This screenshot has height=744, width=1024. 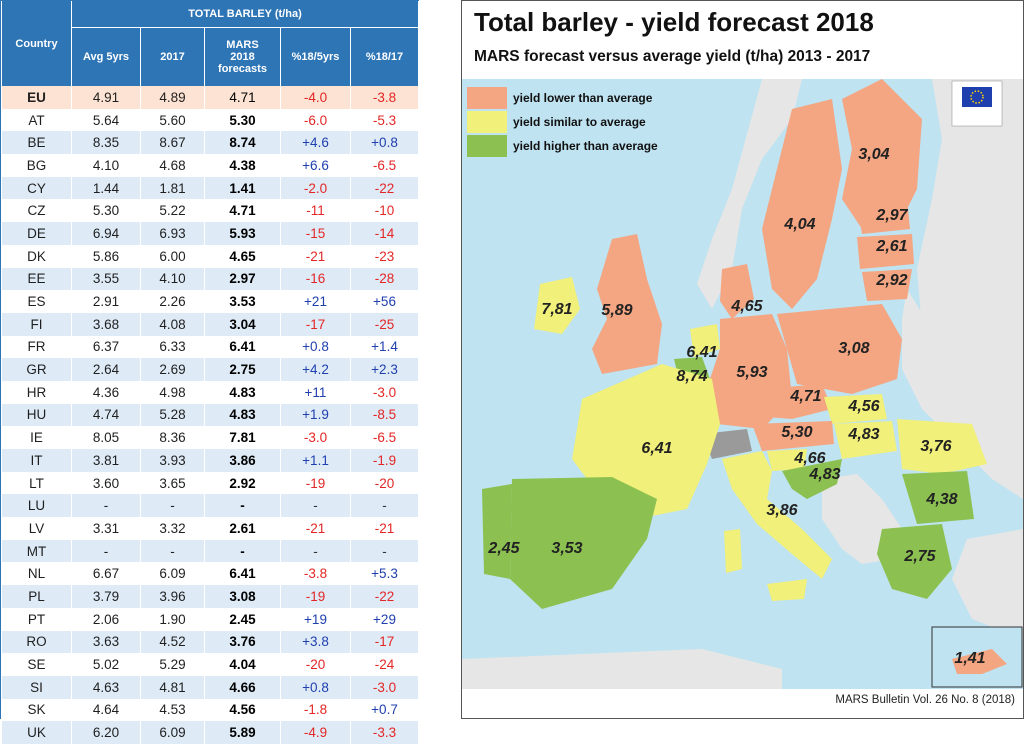 What do you see at coordinates (172, 415) in the screenshot?
I see `cell-2017: 5.28` at bounding box center [172, 415].